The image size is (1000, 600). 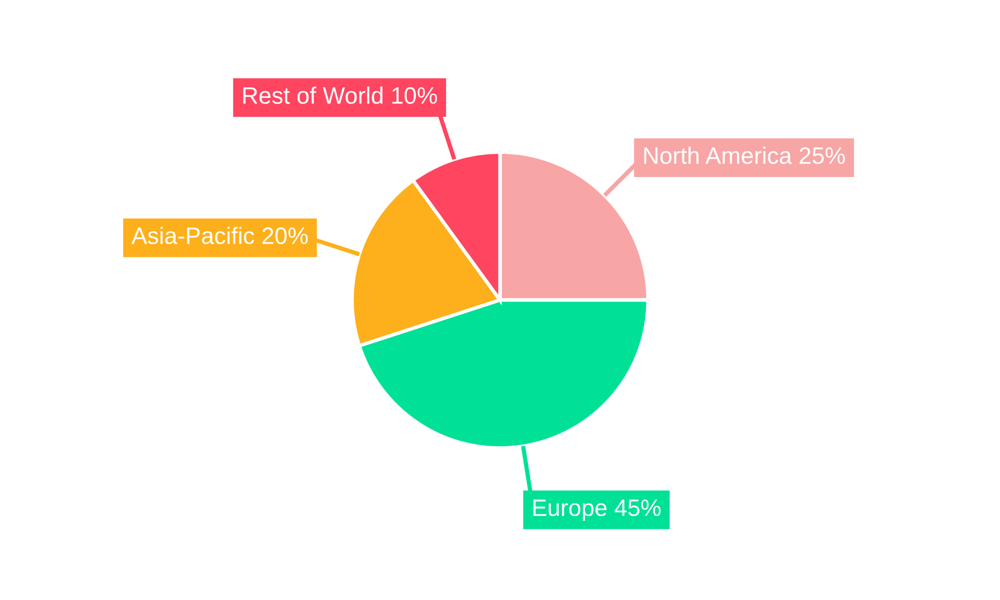 What do you see at coordinates (597, 510) in the screenshot?
I see `slice-label: Europe 45%` at bounding box center [597, 510].